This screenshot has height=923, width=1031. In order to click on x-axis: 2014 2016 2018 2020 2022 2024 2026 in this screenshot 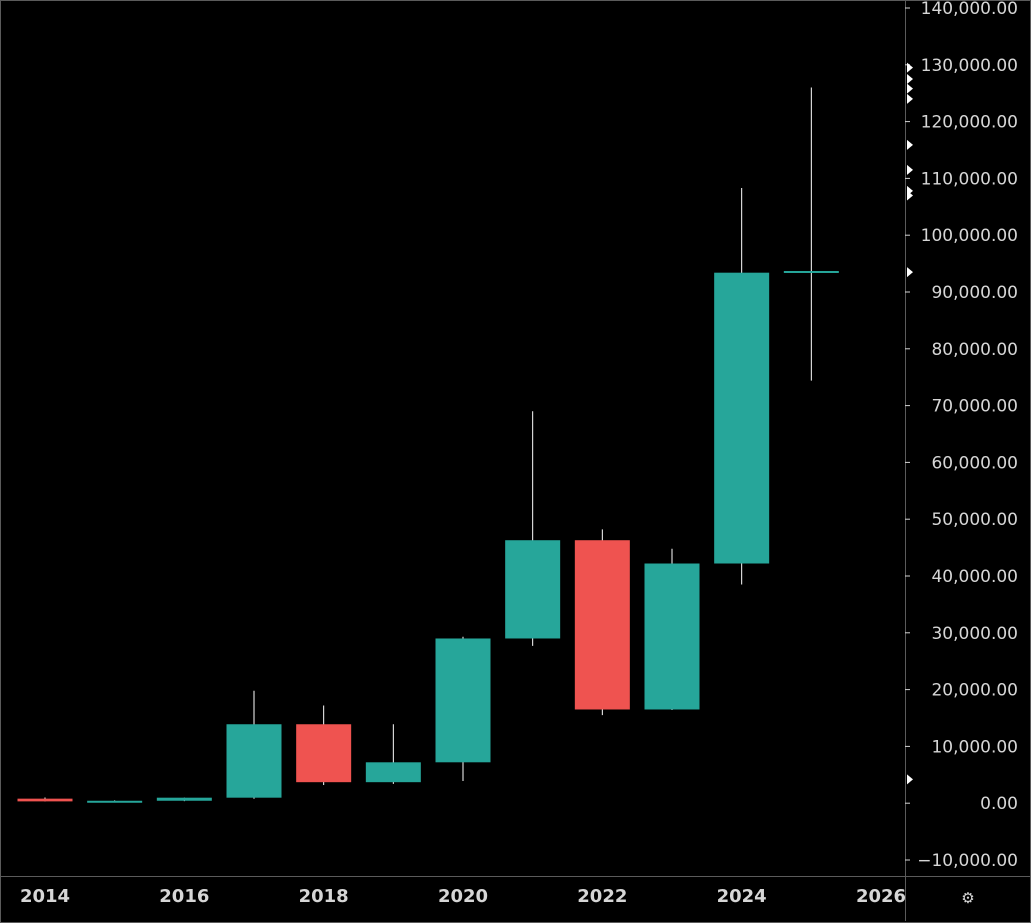, I will do `click(463, 896)`.